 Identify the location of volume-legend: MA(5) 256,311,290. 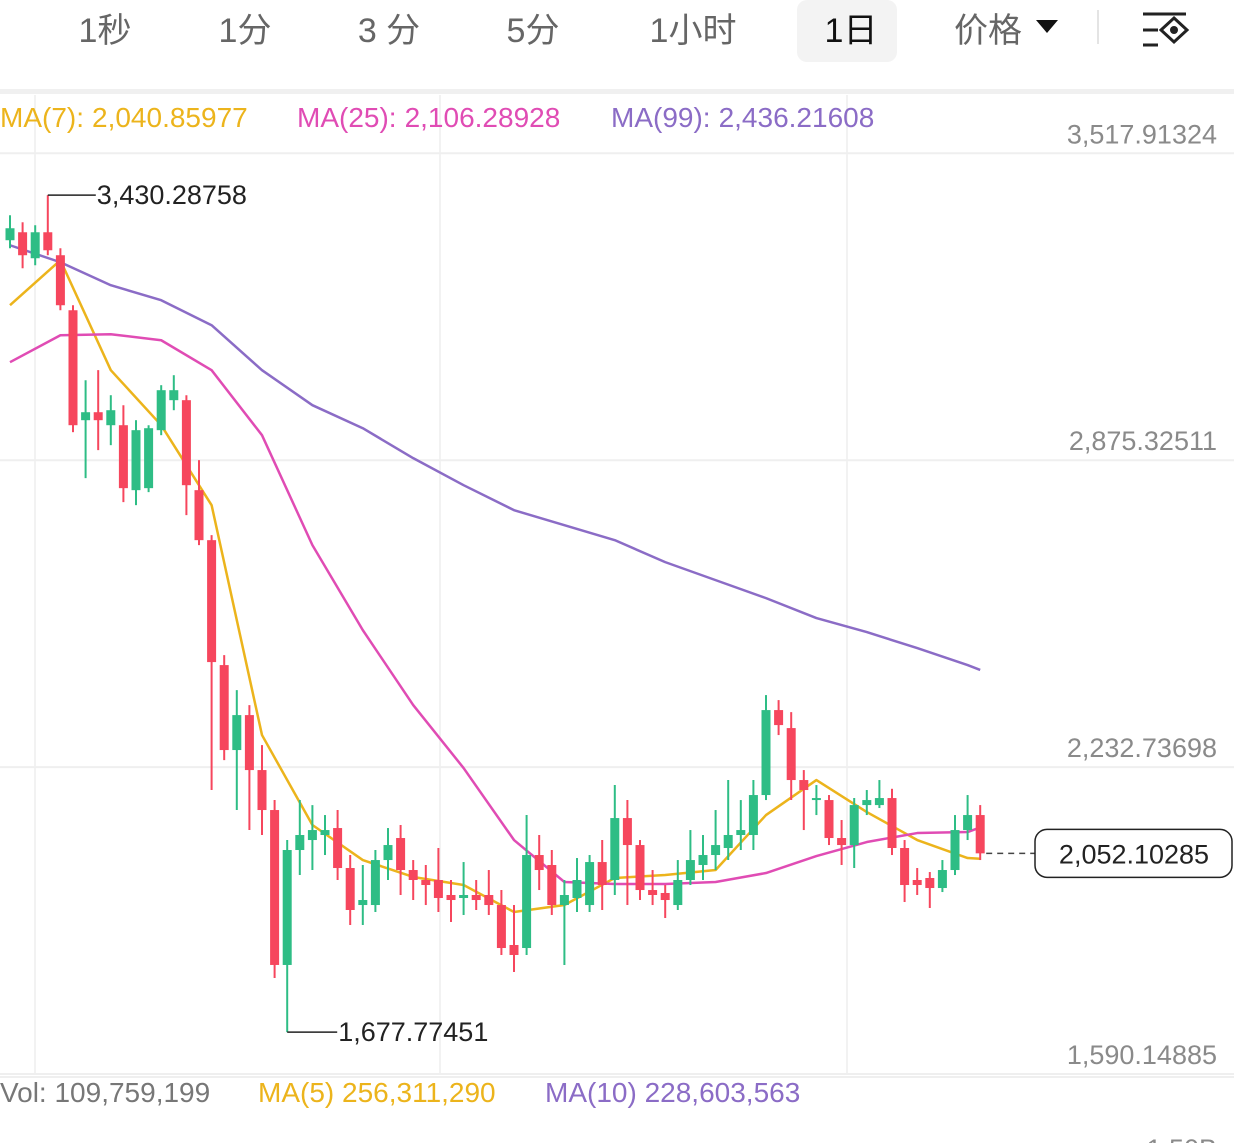
(377, 1092).